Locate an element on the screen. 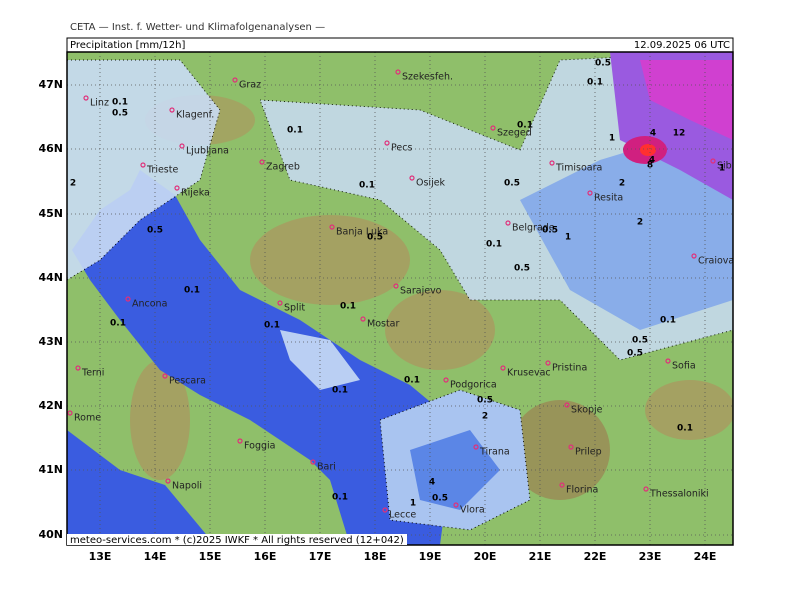 The height and width of the screenshot is (600, 800). lon-label: 14E is located at coordinates (155, 556).